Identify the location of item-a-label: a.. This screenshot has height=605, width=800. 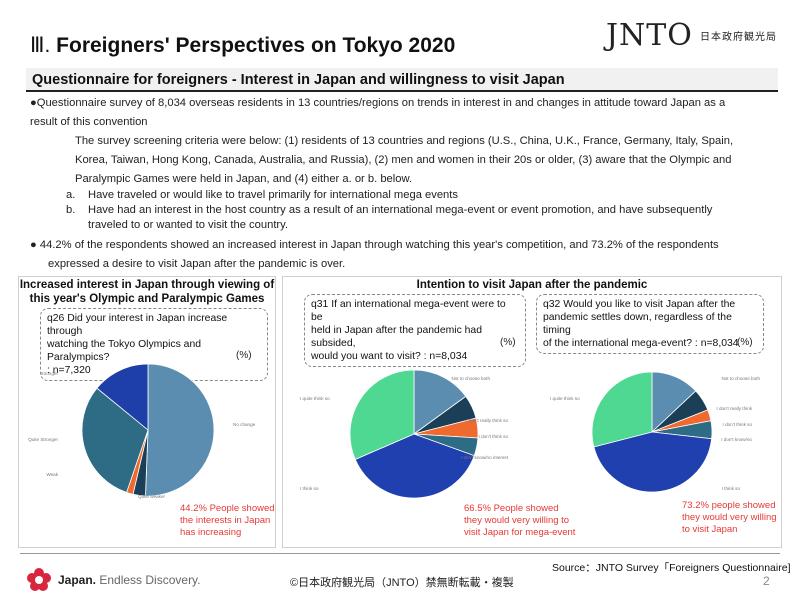
(71, 195).